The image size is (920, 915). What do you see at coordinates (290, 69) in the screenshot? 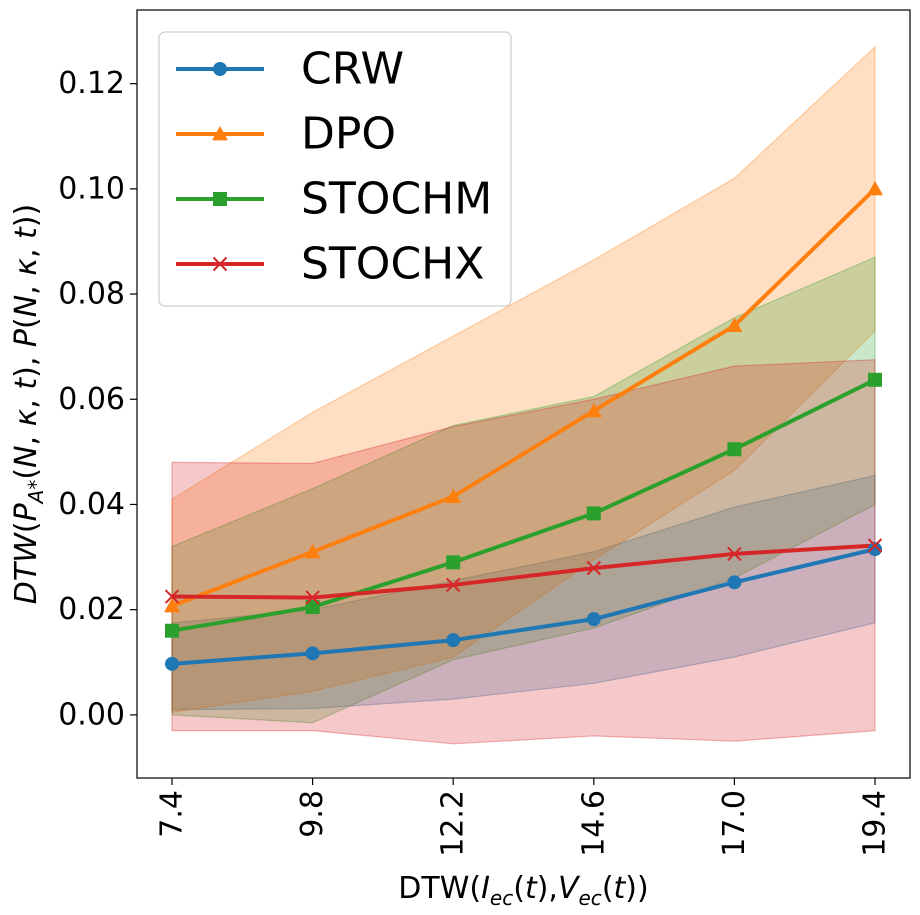
I see `legend-item-crw: CRW` at bounding box center [290, 69].